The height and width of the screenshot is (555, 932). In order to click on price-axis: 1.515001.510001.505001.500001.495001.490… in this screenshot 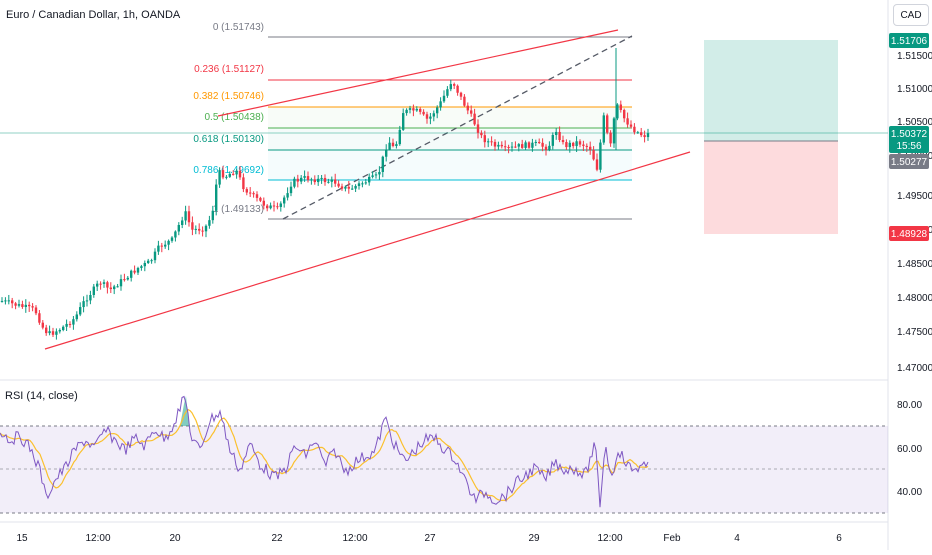, I will do `click(914, 212)`.